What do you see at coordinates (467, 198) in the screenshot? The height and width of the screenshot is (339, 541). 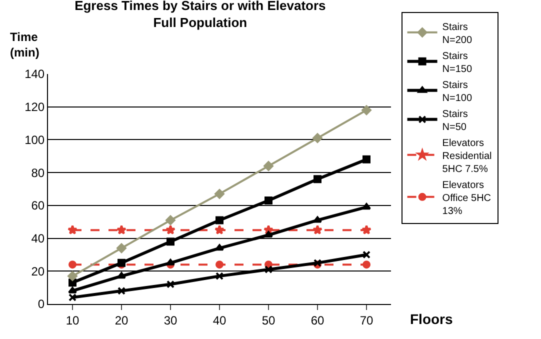 I see `legend-label: Elevators Office 5HC 13%` at bounding box center [467, 198].